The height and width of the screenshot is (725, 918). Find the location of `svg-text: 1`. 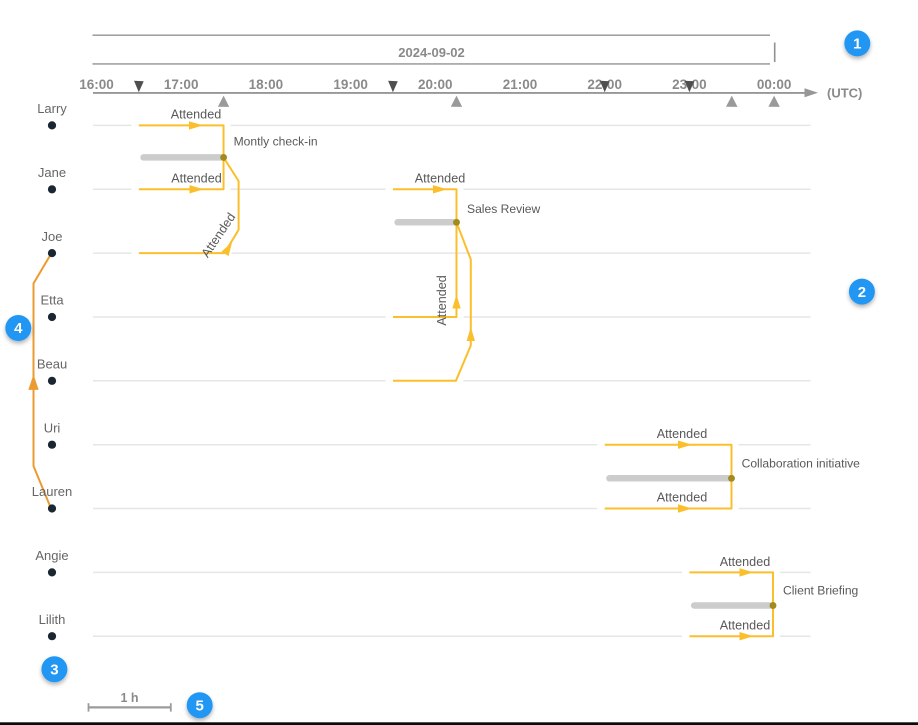

svg-text: 1 is located at coordinates (857, 44).